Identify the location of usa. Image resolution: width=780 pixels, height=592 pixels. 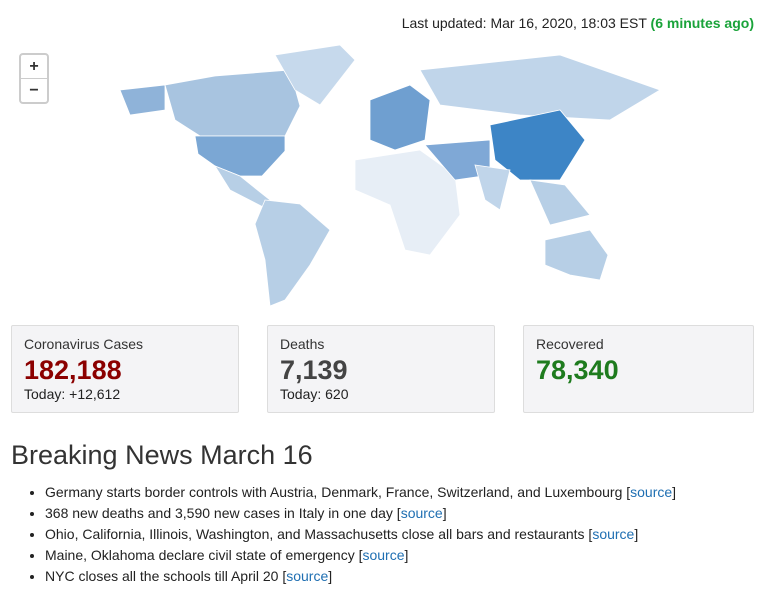
(240, 156).